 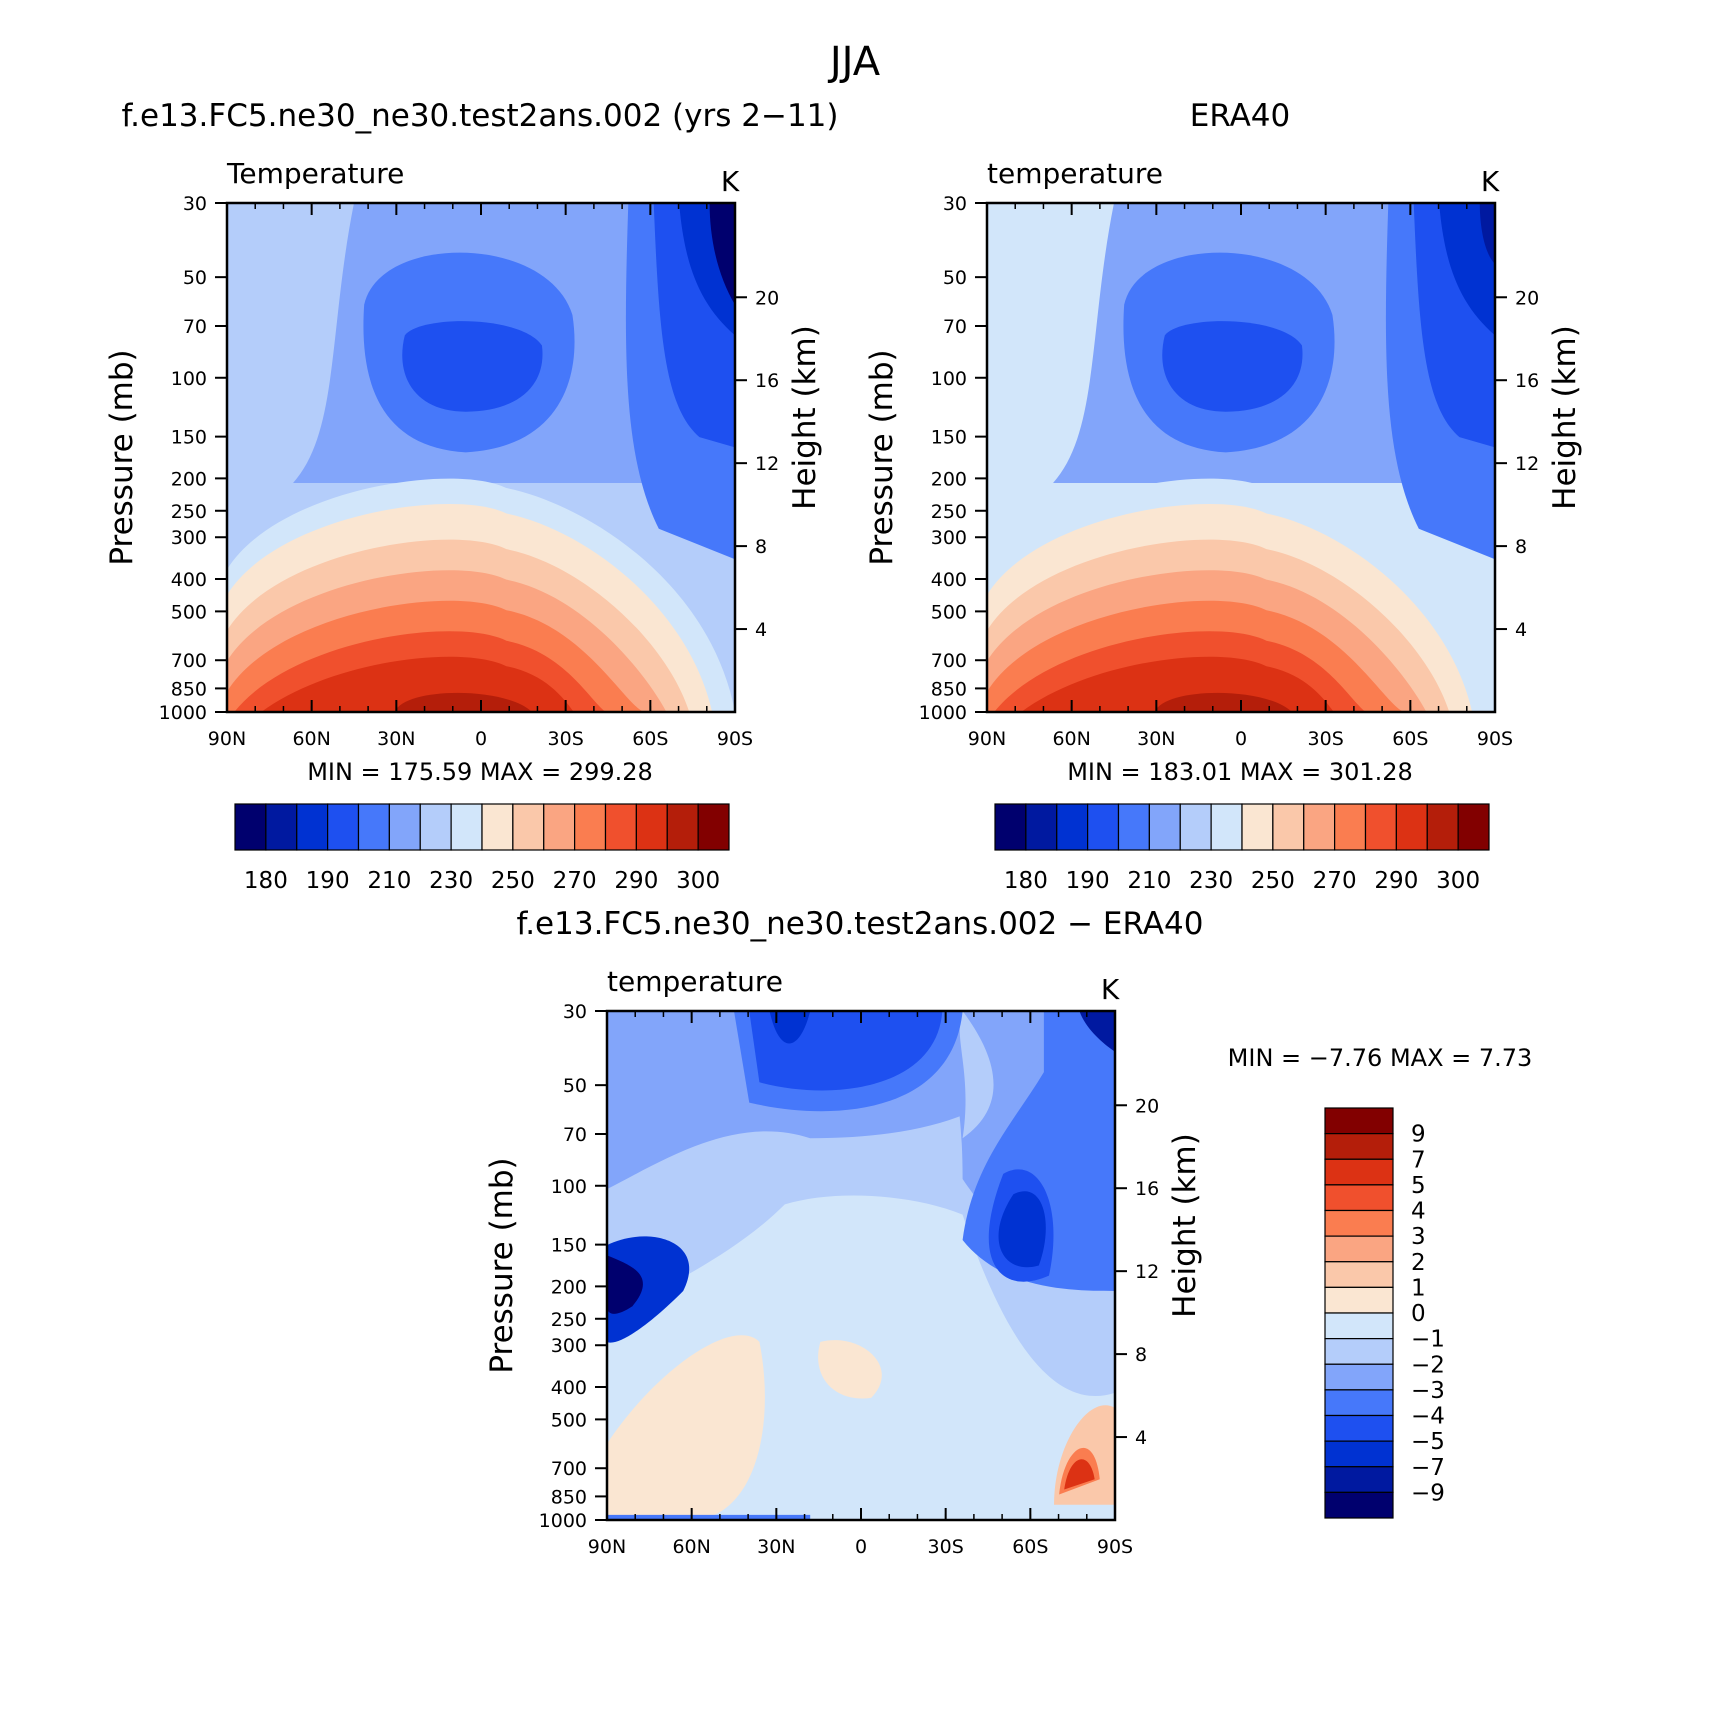 What do you see at coordinates (949, 438) in the screenshot?
I see `y-tick-label: 150` at bounding box center [949, 438].